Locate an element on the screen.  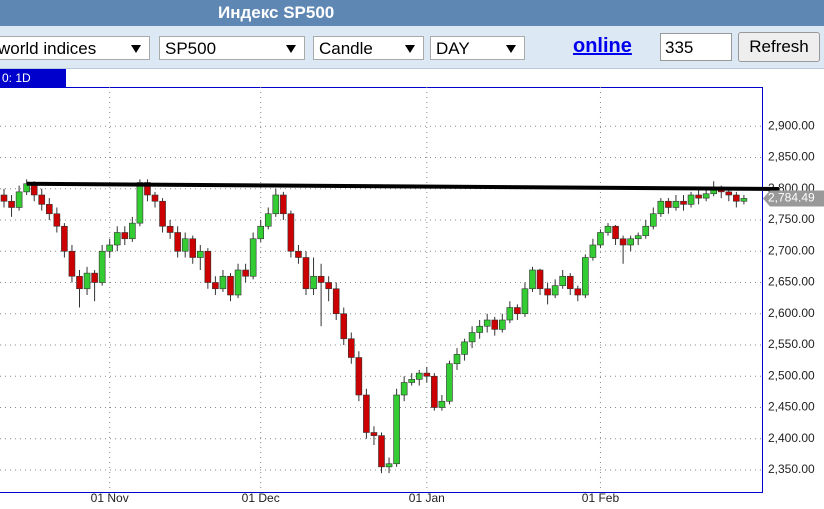
online-link: online is located at coordinates (602, 46).